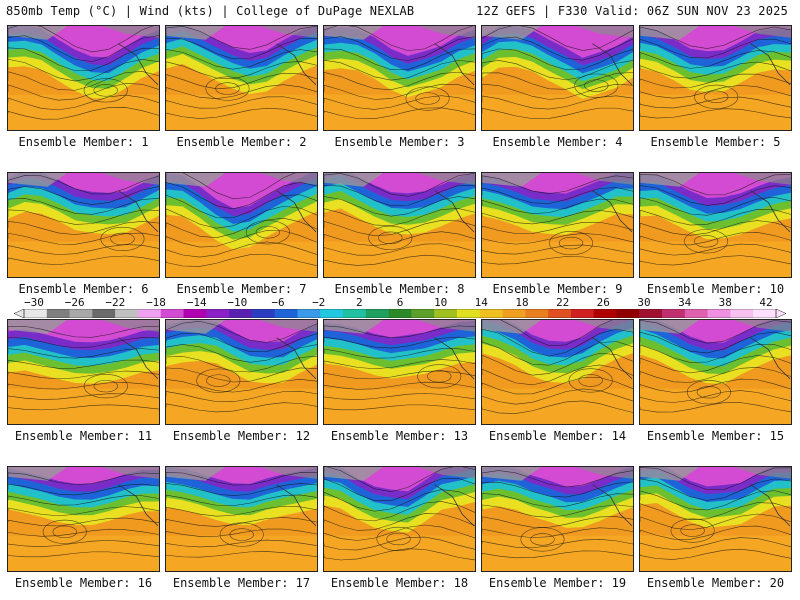 This screenshot has width=800, height=600. I want to click on ensemble-member-label: Ensemble Member: 1, so click(83, 142).